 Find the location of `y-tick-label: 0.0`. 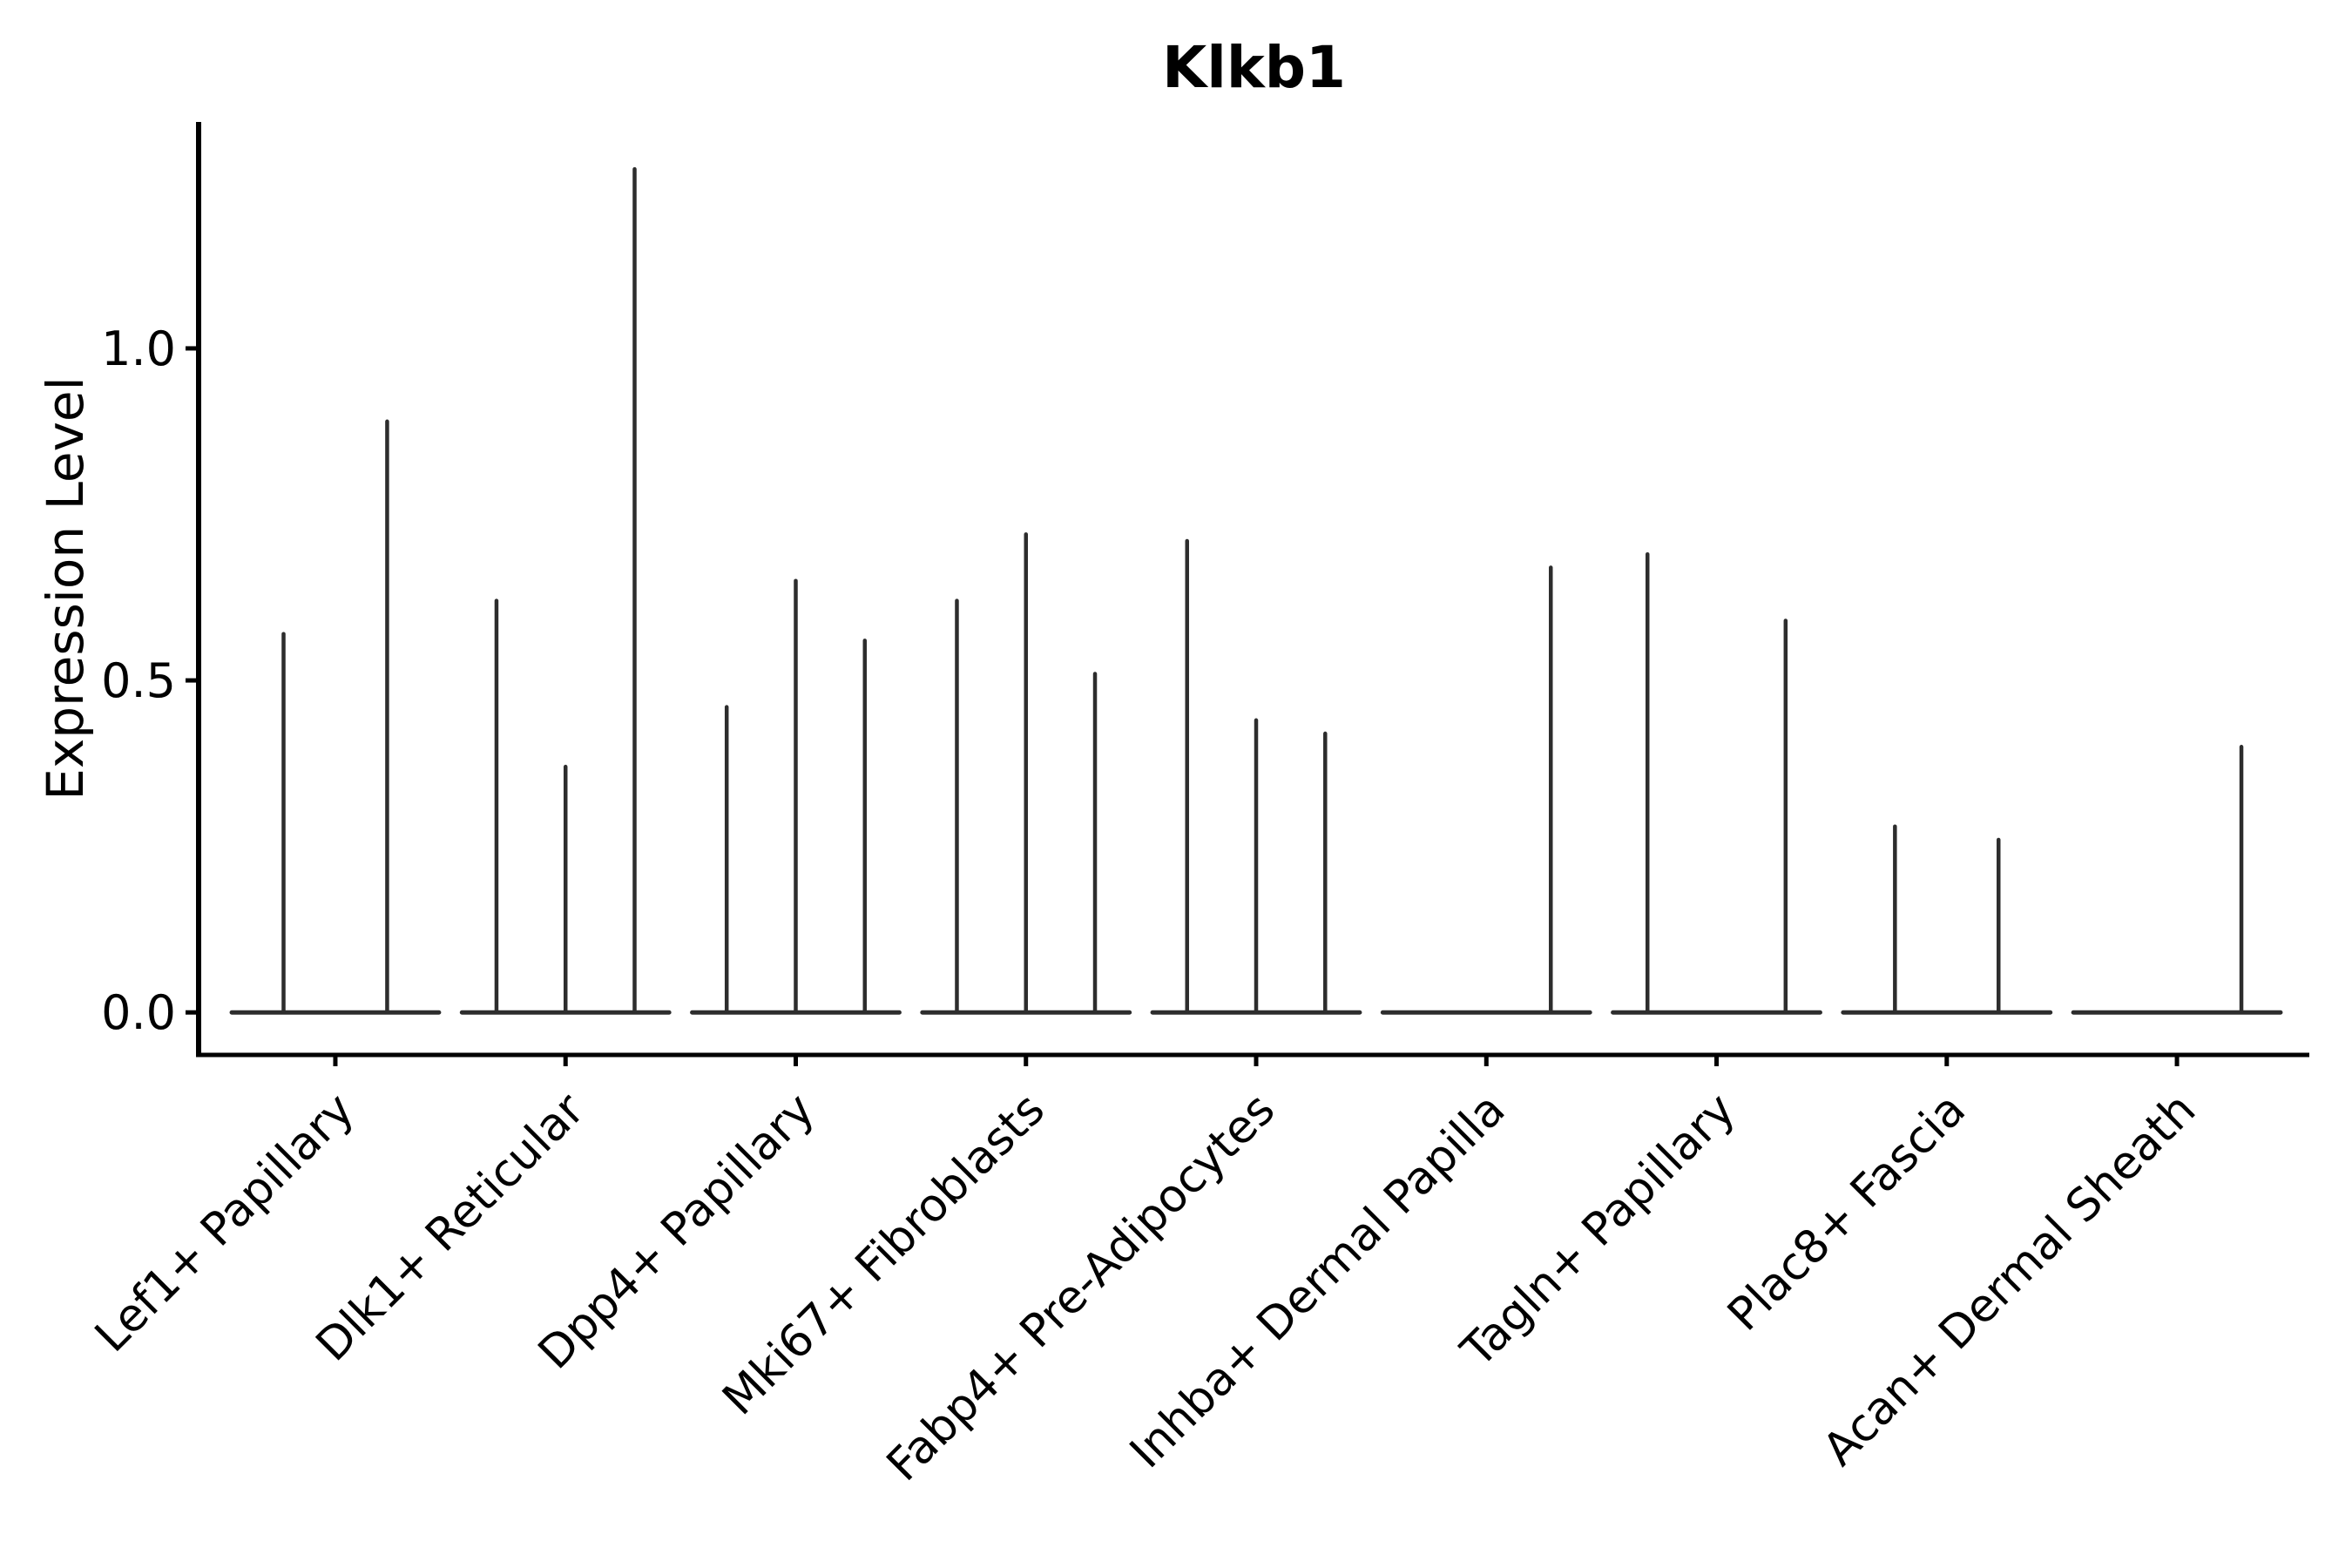

y-tick-label: 0.0 is located at coordinates (138, 1013).